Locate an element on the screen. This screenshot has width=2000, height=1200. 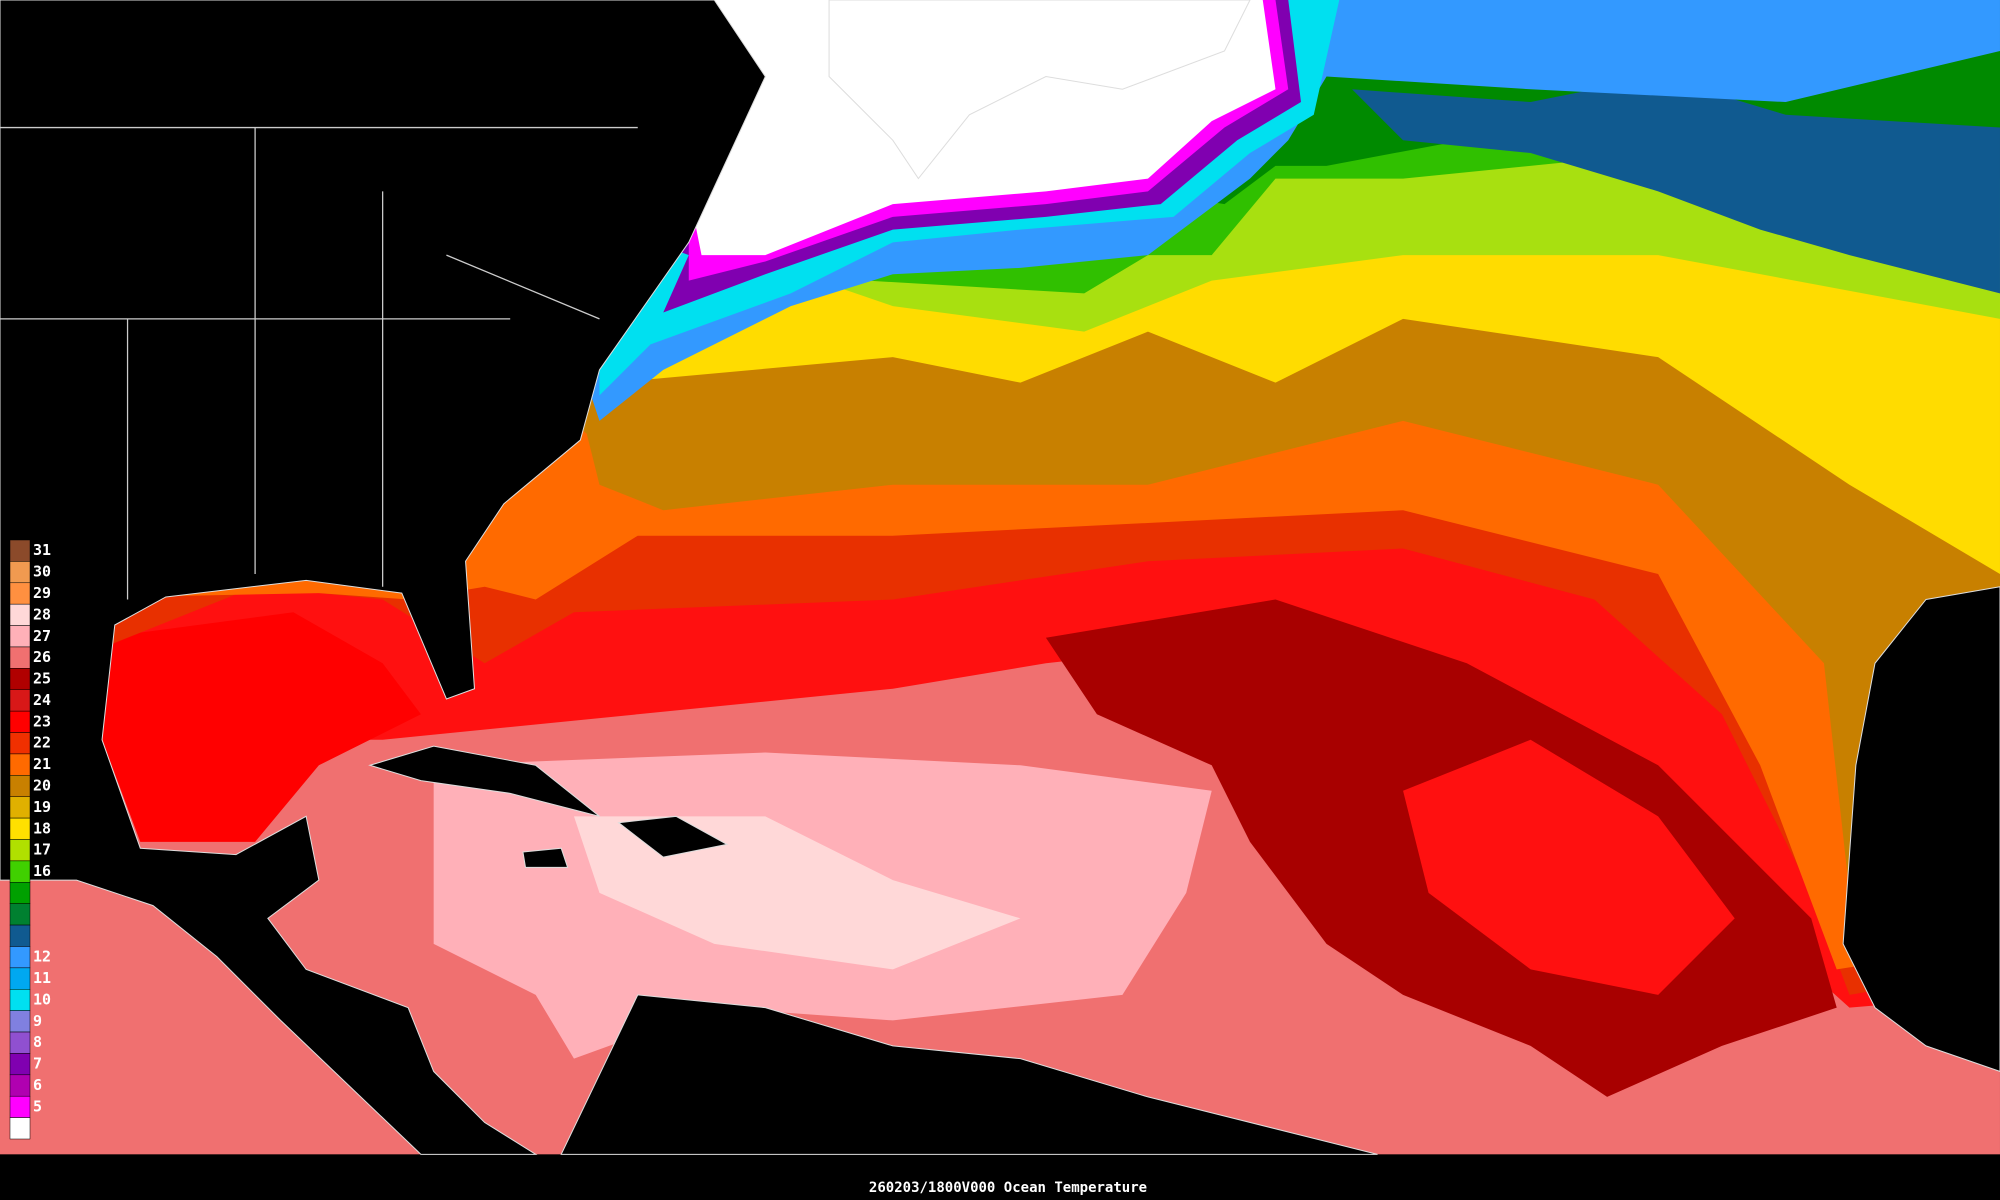
legend-label: 12 is located at coordinates (42, 957).